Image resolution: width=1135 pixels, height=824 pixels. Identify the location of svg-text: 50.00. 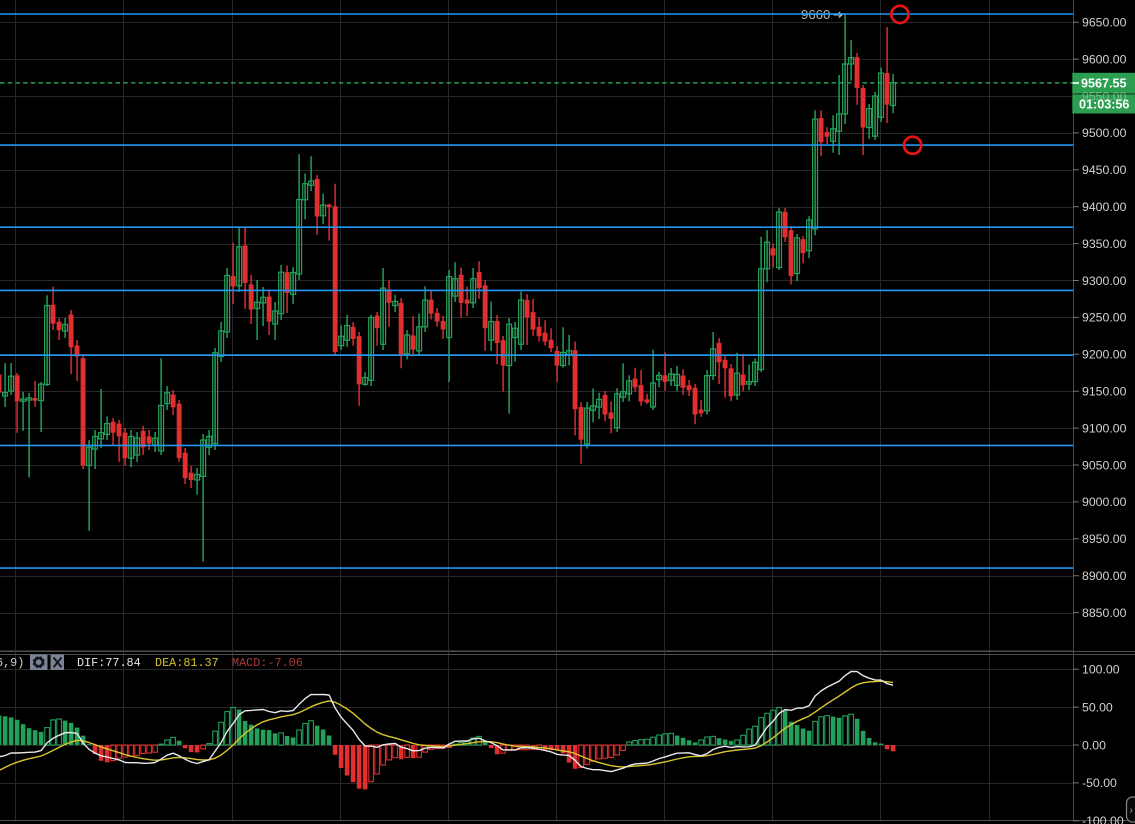
(1097, 707).